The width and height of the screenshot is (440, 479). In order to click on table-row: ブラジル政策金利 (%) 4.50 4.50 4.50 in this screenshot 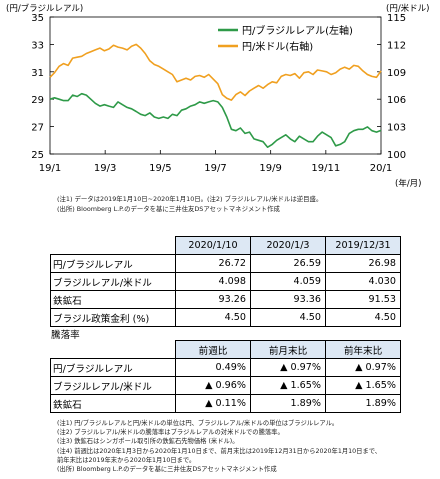, I will do `click(225, 317)`.